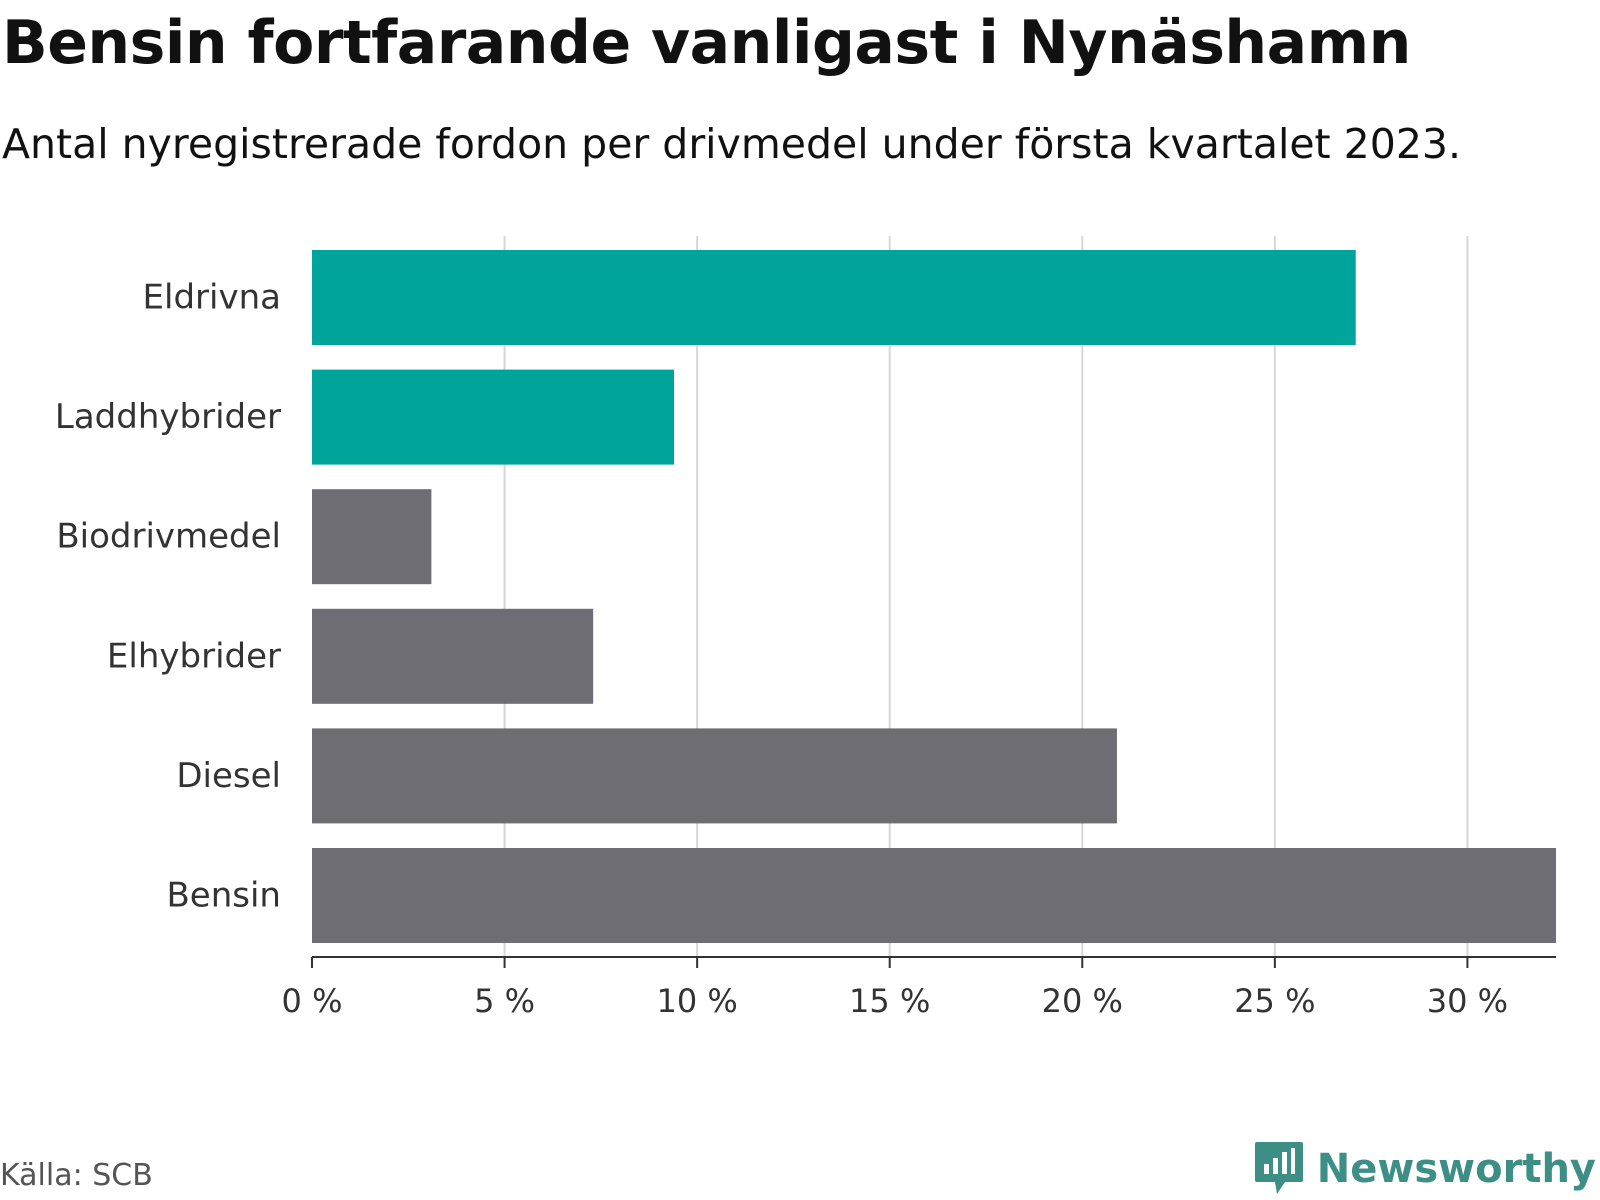 This screenshot has height=1200, width=1600. Describe the element at coordinates (223, 896) in the screenshot. I see `category-label: Bensin` at that location.